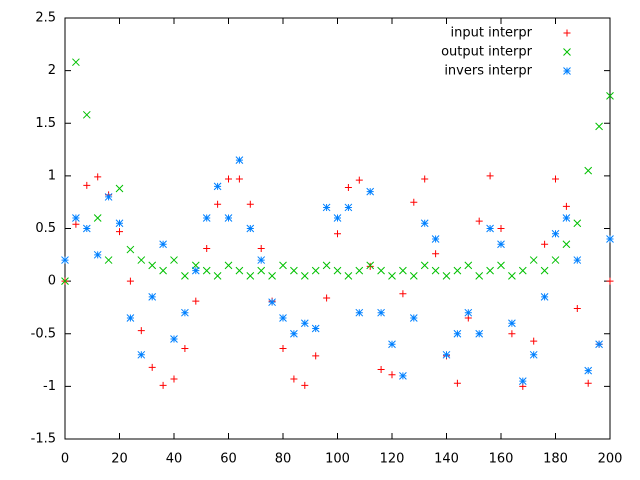 The width and height of the screenshot is (640, 480). What do you see at coordinates (45, 228) in the screenshot?
I see `y-tick-label: 0.5` at bounding box center [45, 228].